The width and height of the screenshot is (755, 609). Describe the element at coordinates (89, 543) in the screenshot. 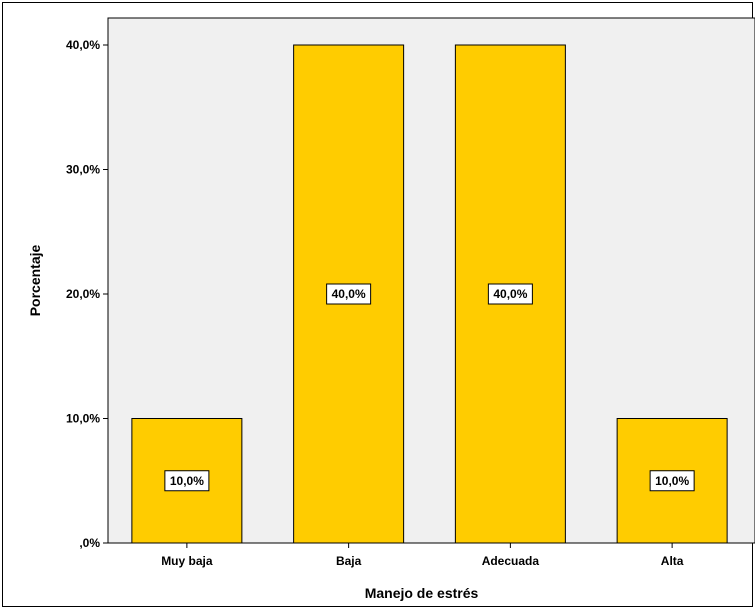

I see `y-tick-label: ,0%` at that location.